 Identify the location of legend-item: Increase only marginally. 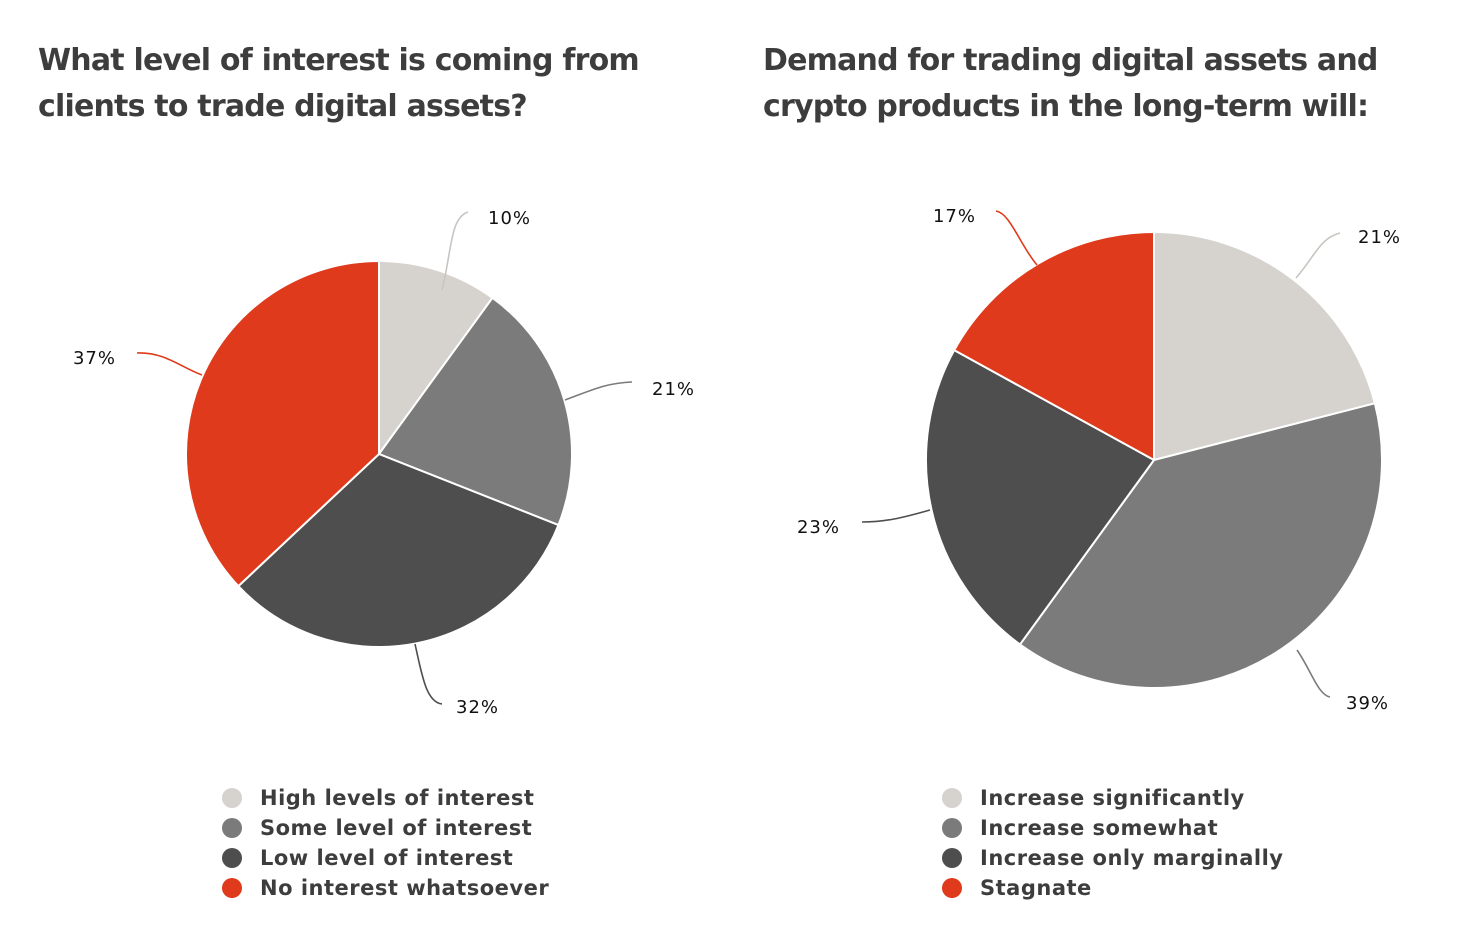
(1112, 858).